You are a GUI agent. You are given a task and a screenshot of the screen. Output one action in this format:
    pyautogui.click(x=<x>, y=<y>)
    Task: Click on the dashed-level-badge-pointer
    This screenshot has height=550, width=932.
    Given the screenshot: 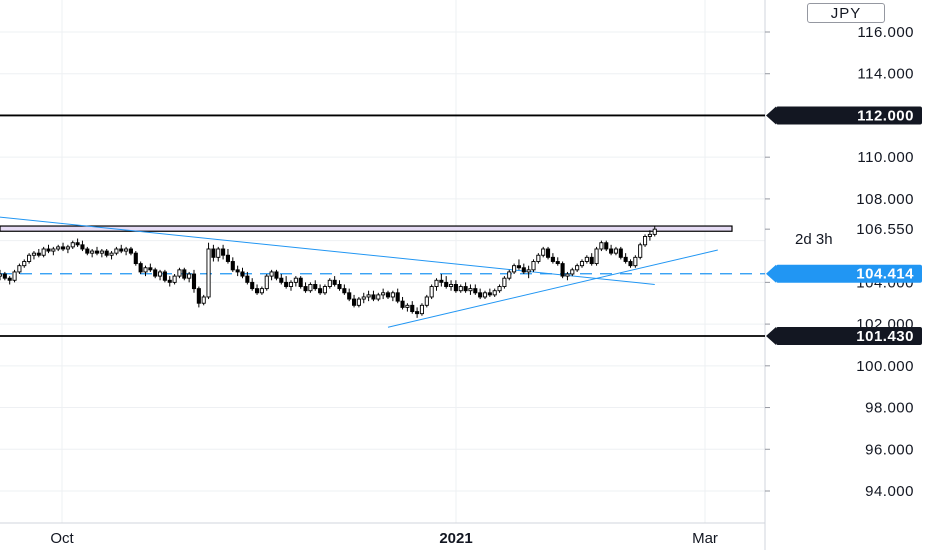 What is the action you would take?
    pyautogui.click(x=771, y=273)
    